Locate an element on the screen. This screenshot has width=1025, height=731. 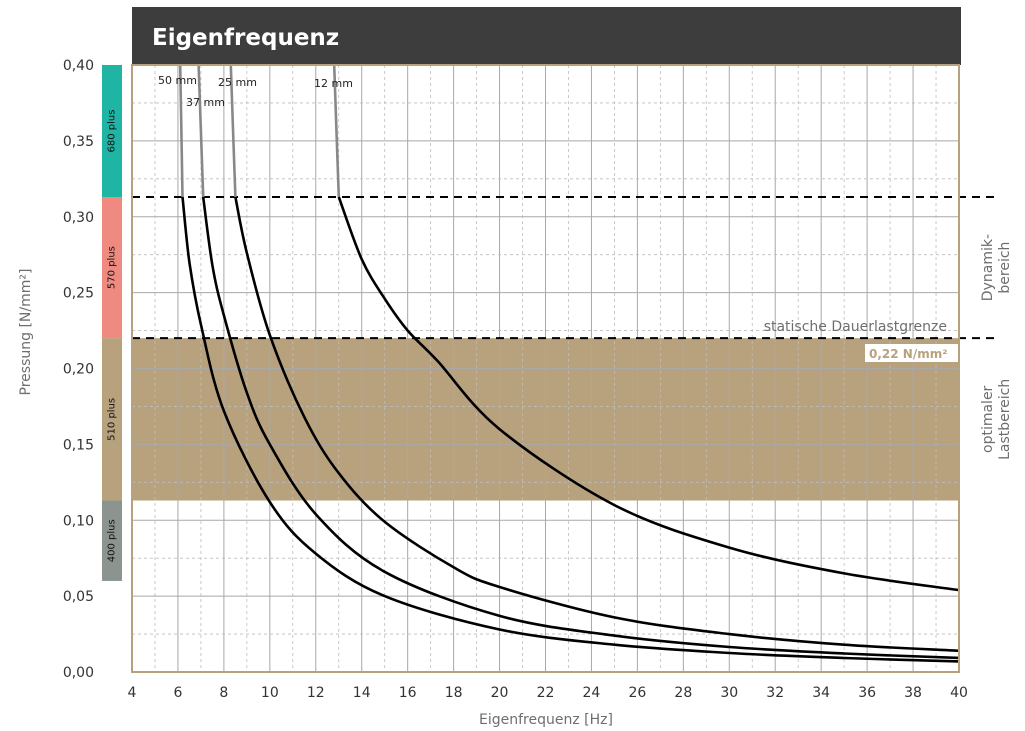
material-band-label: 400 plus is located at coordinates (112, 540).